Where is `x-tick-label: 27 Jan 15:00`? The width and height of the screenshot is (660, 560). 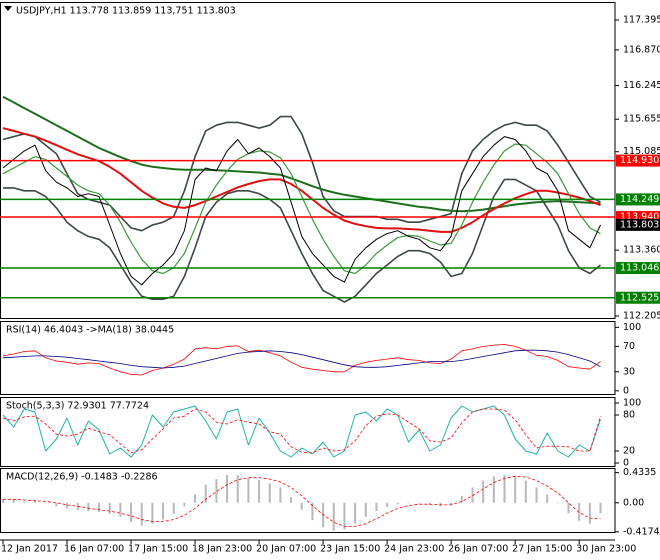 x-tick-label: 27 Jan 15:00 is located at coordinates (542, 549).